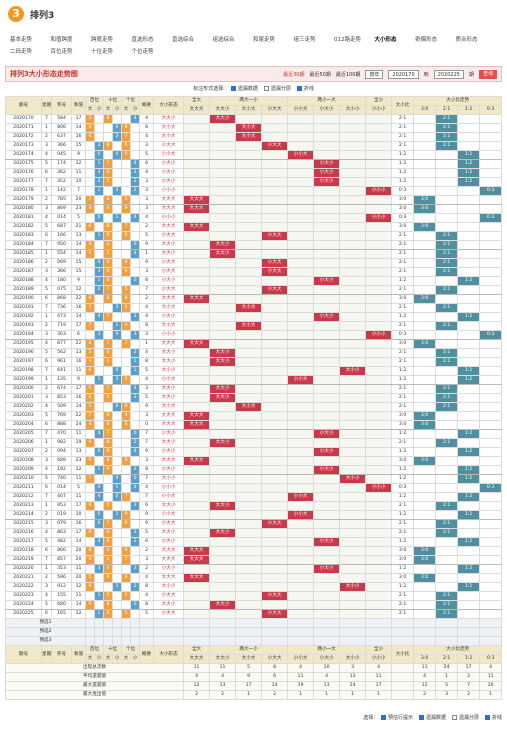  I want to click on digit-cell: 7, so click(108, 389).